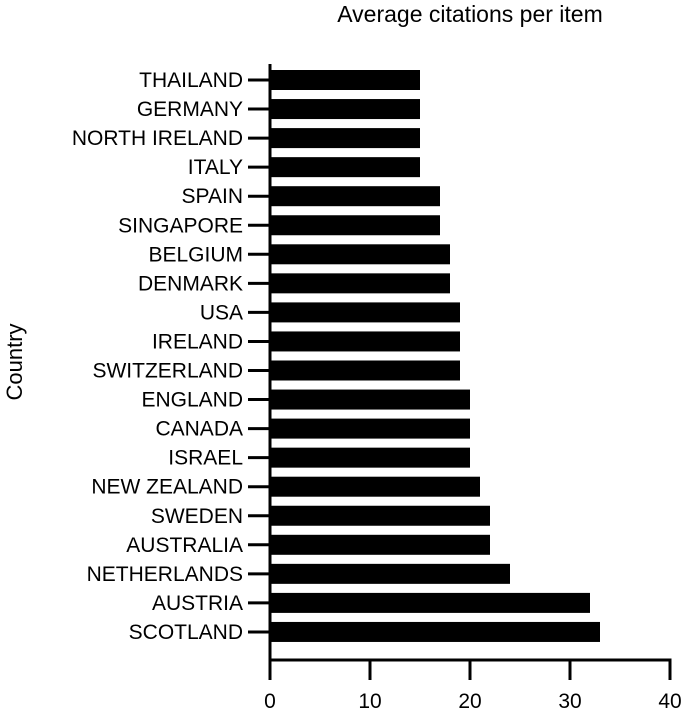  Describe the element at coordinates (360, 283) in the screenshot. I see `bar-denmark` at that location.